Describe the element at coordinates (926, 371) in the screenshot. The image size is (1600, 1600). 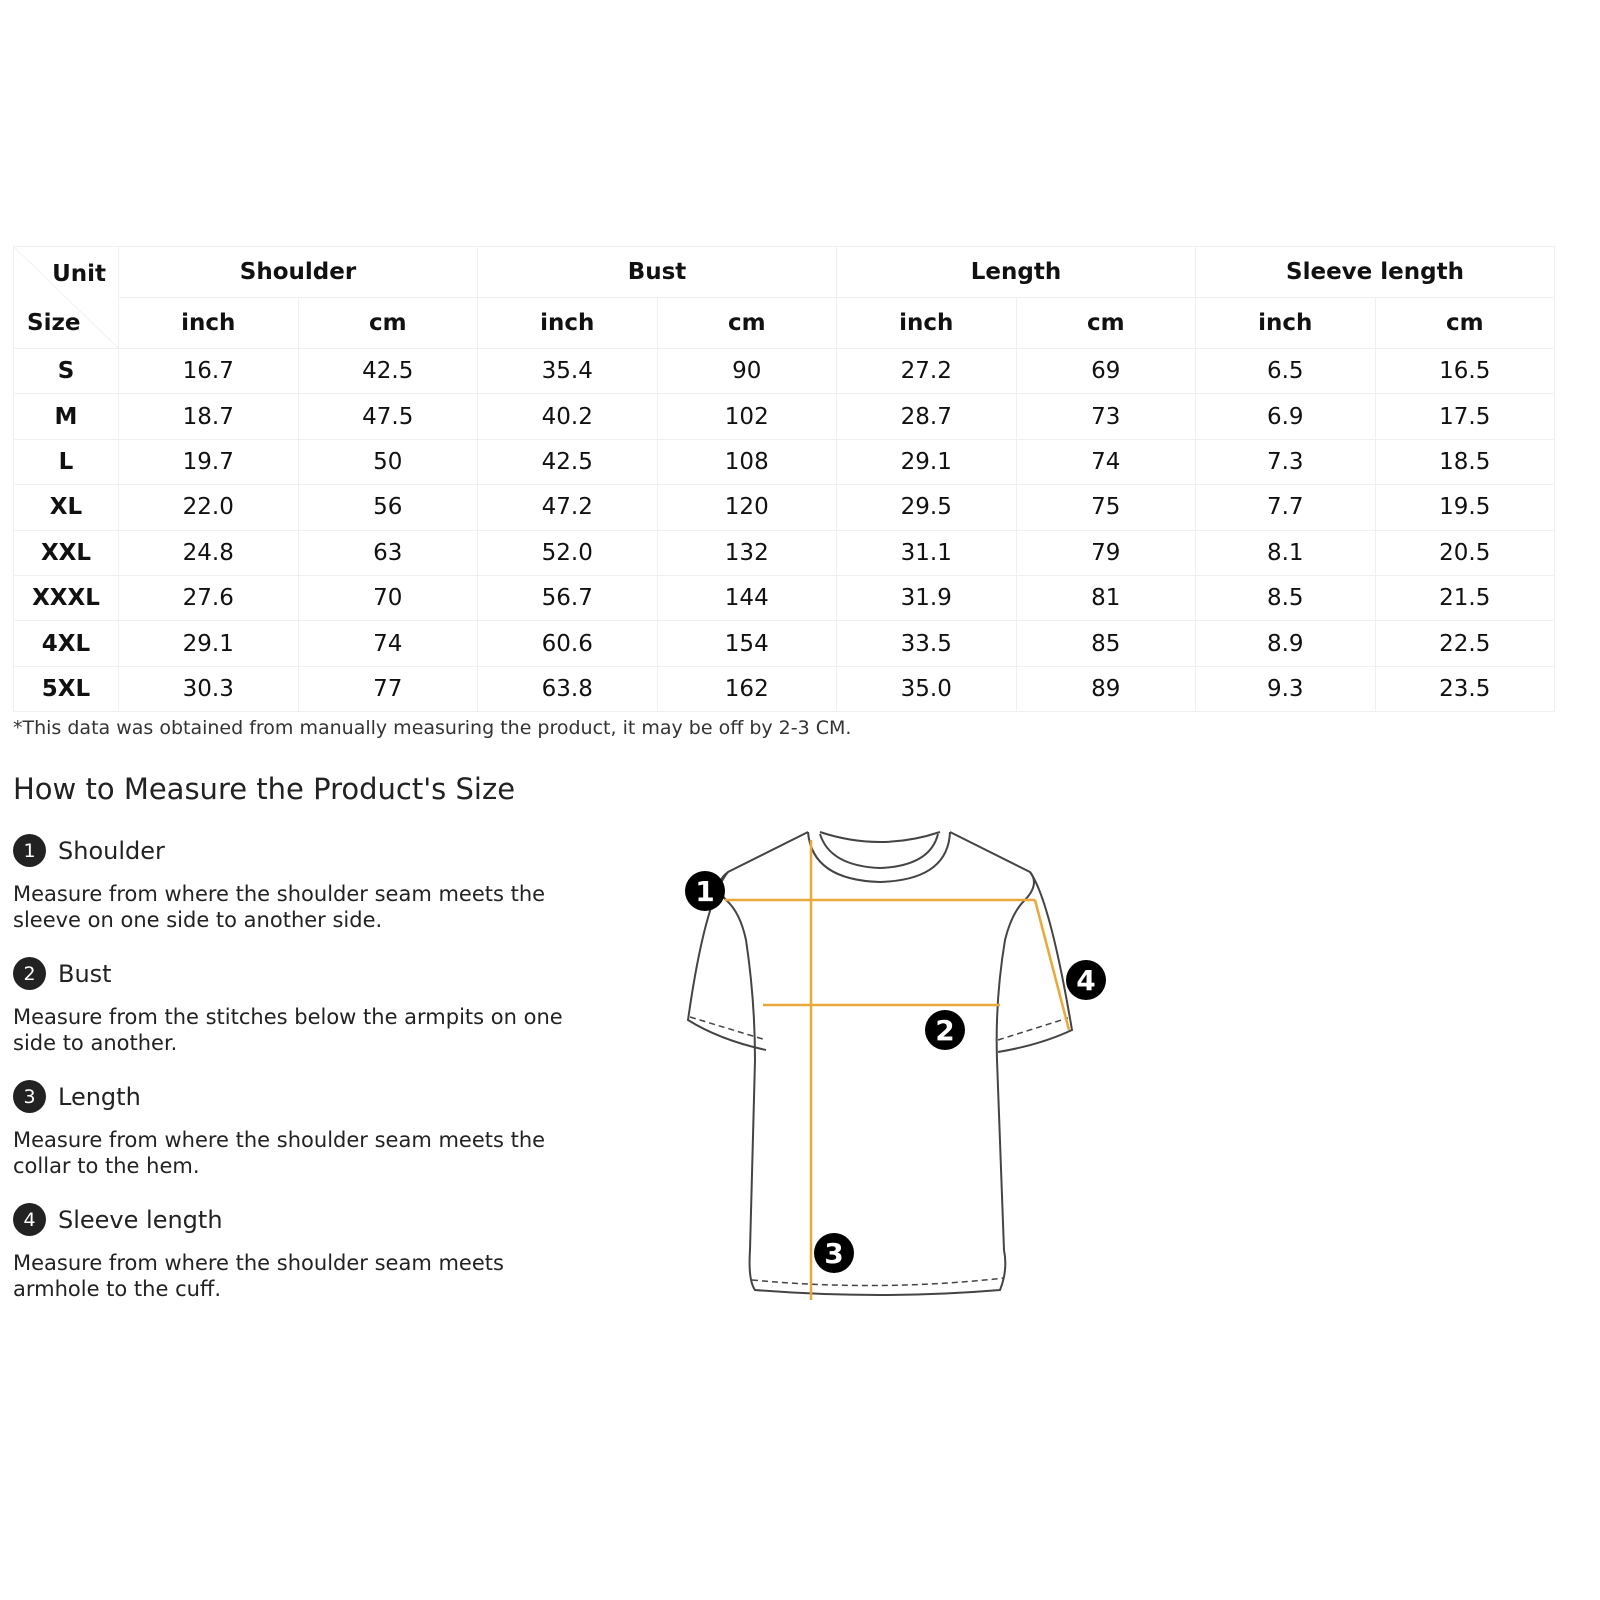
I see `value-cell: 27.2` at that location.